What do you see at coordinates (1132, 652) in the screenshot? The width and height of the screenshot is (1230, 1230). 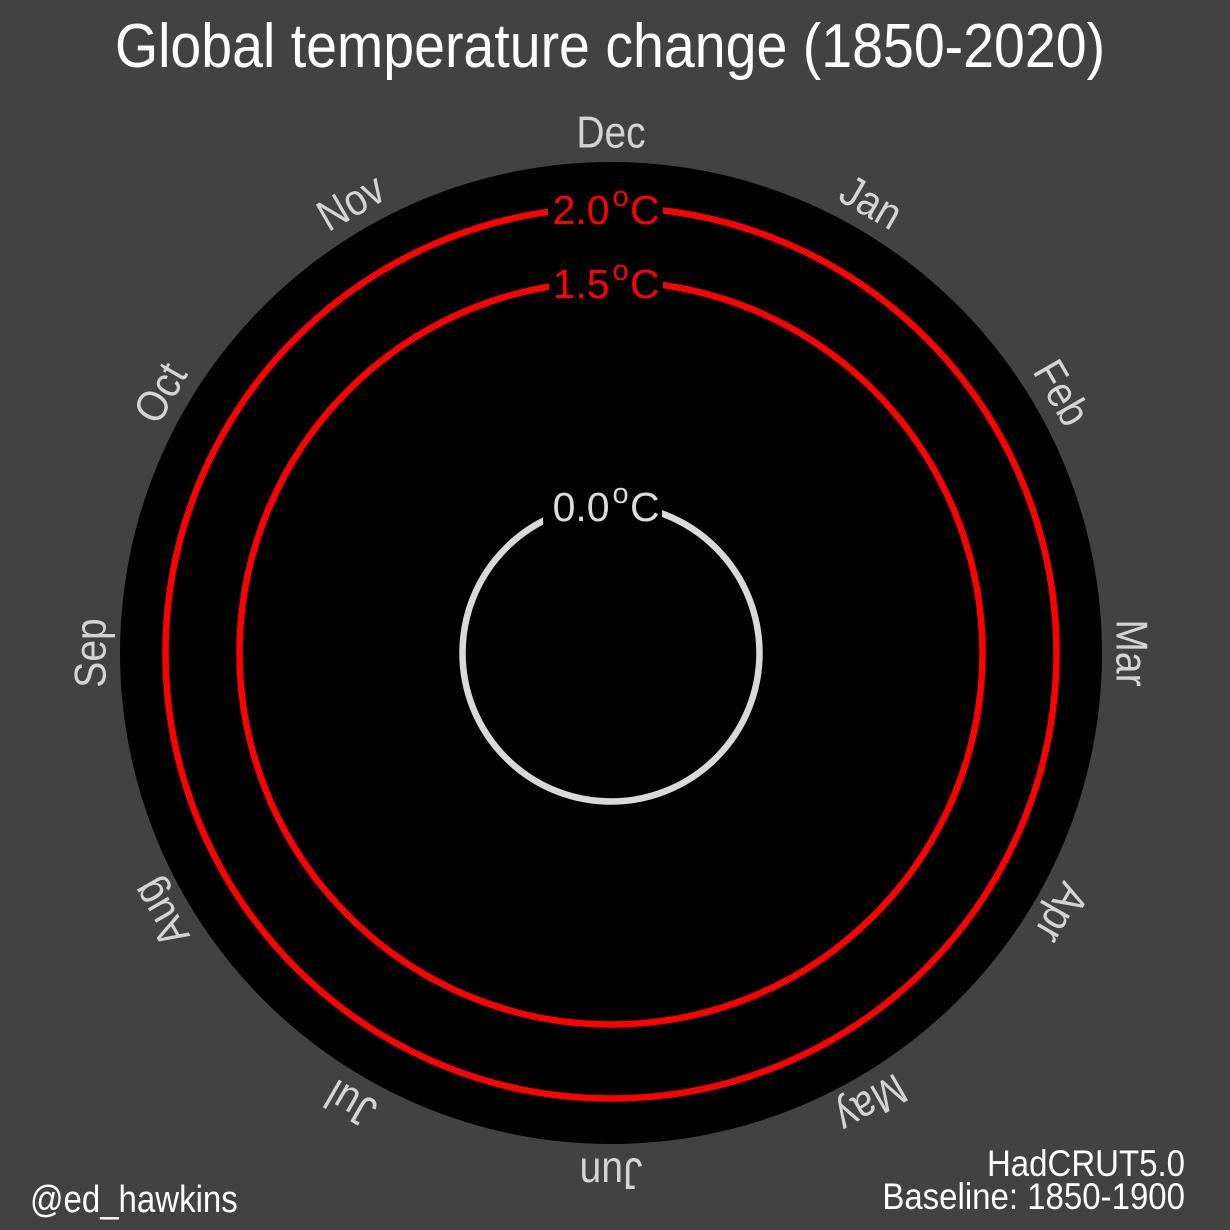 I see `svg-text: Mar` at bounding box center [1132, 652].